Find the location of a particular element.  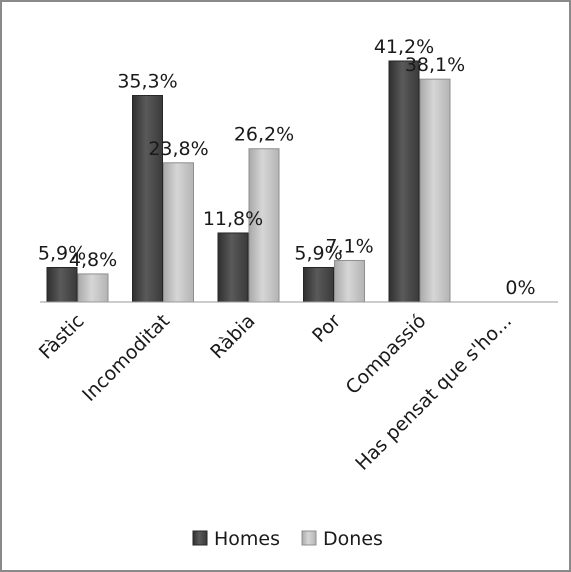

data-label-dones-2: 26,2% is located at coordinates (264, 135).